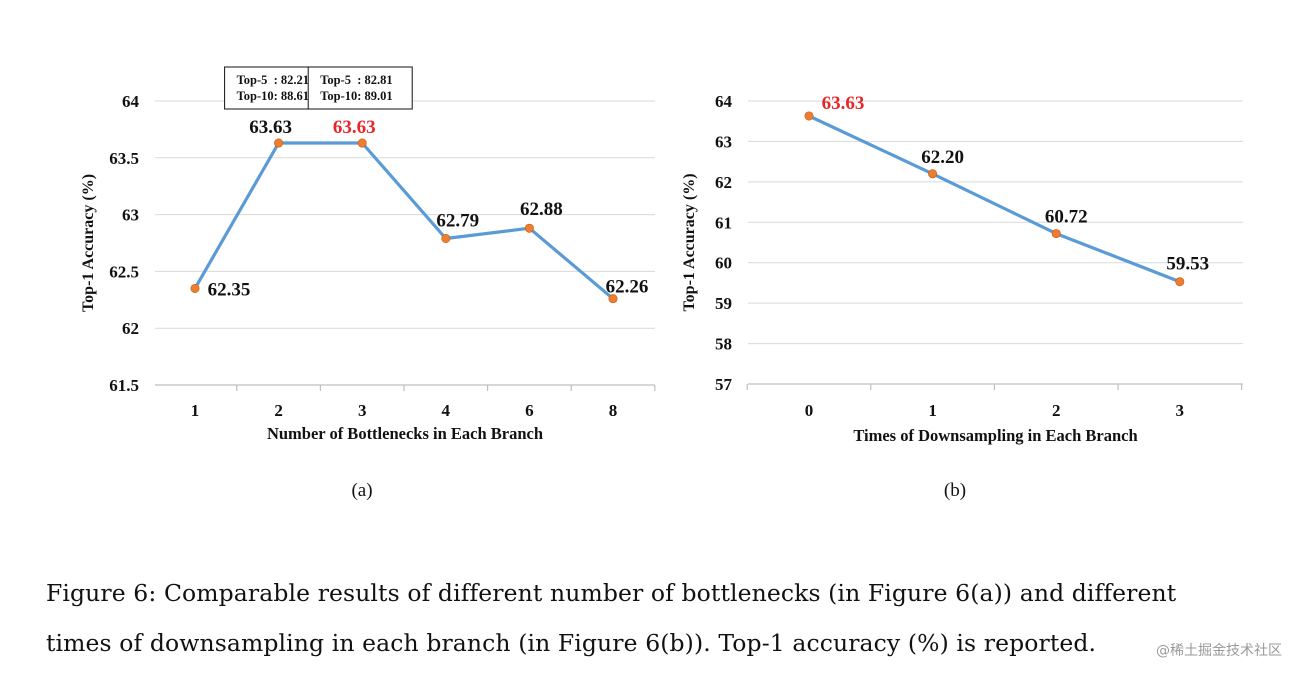 The width and height of the screenshot is (1304, 682). I want to click on y-tick-label: 62.5, so click(124, 271).